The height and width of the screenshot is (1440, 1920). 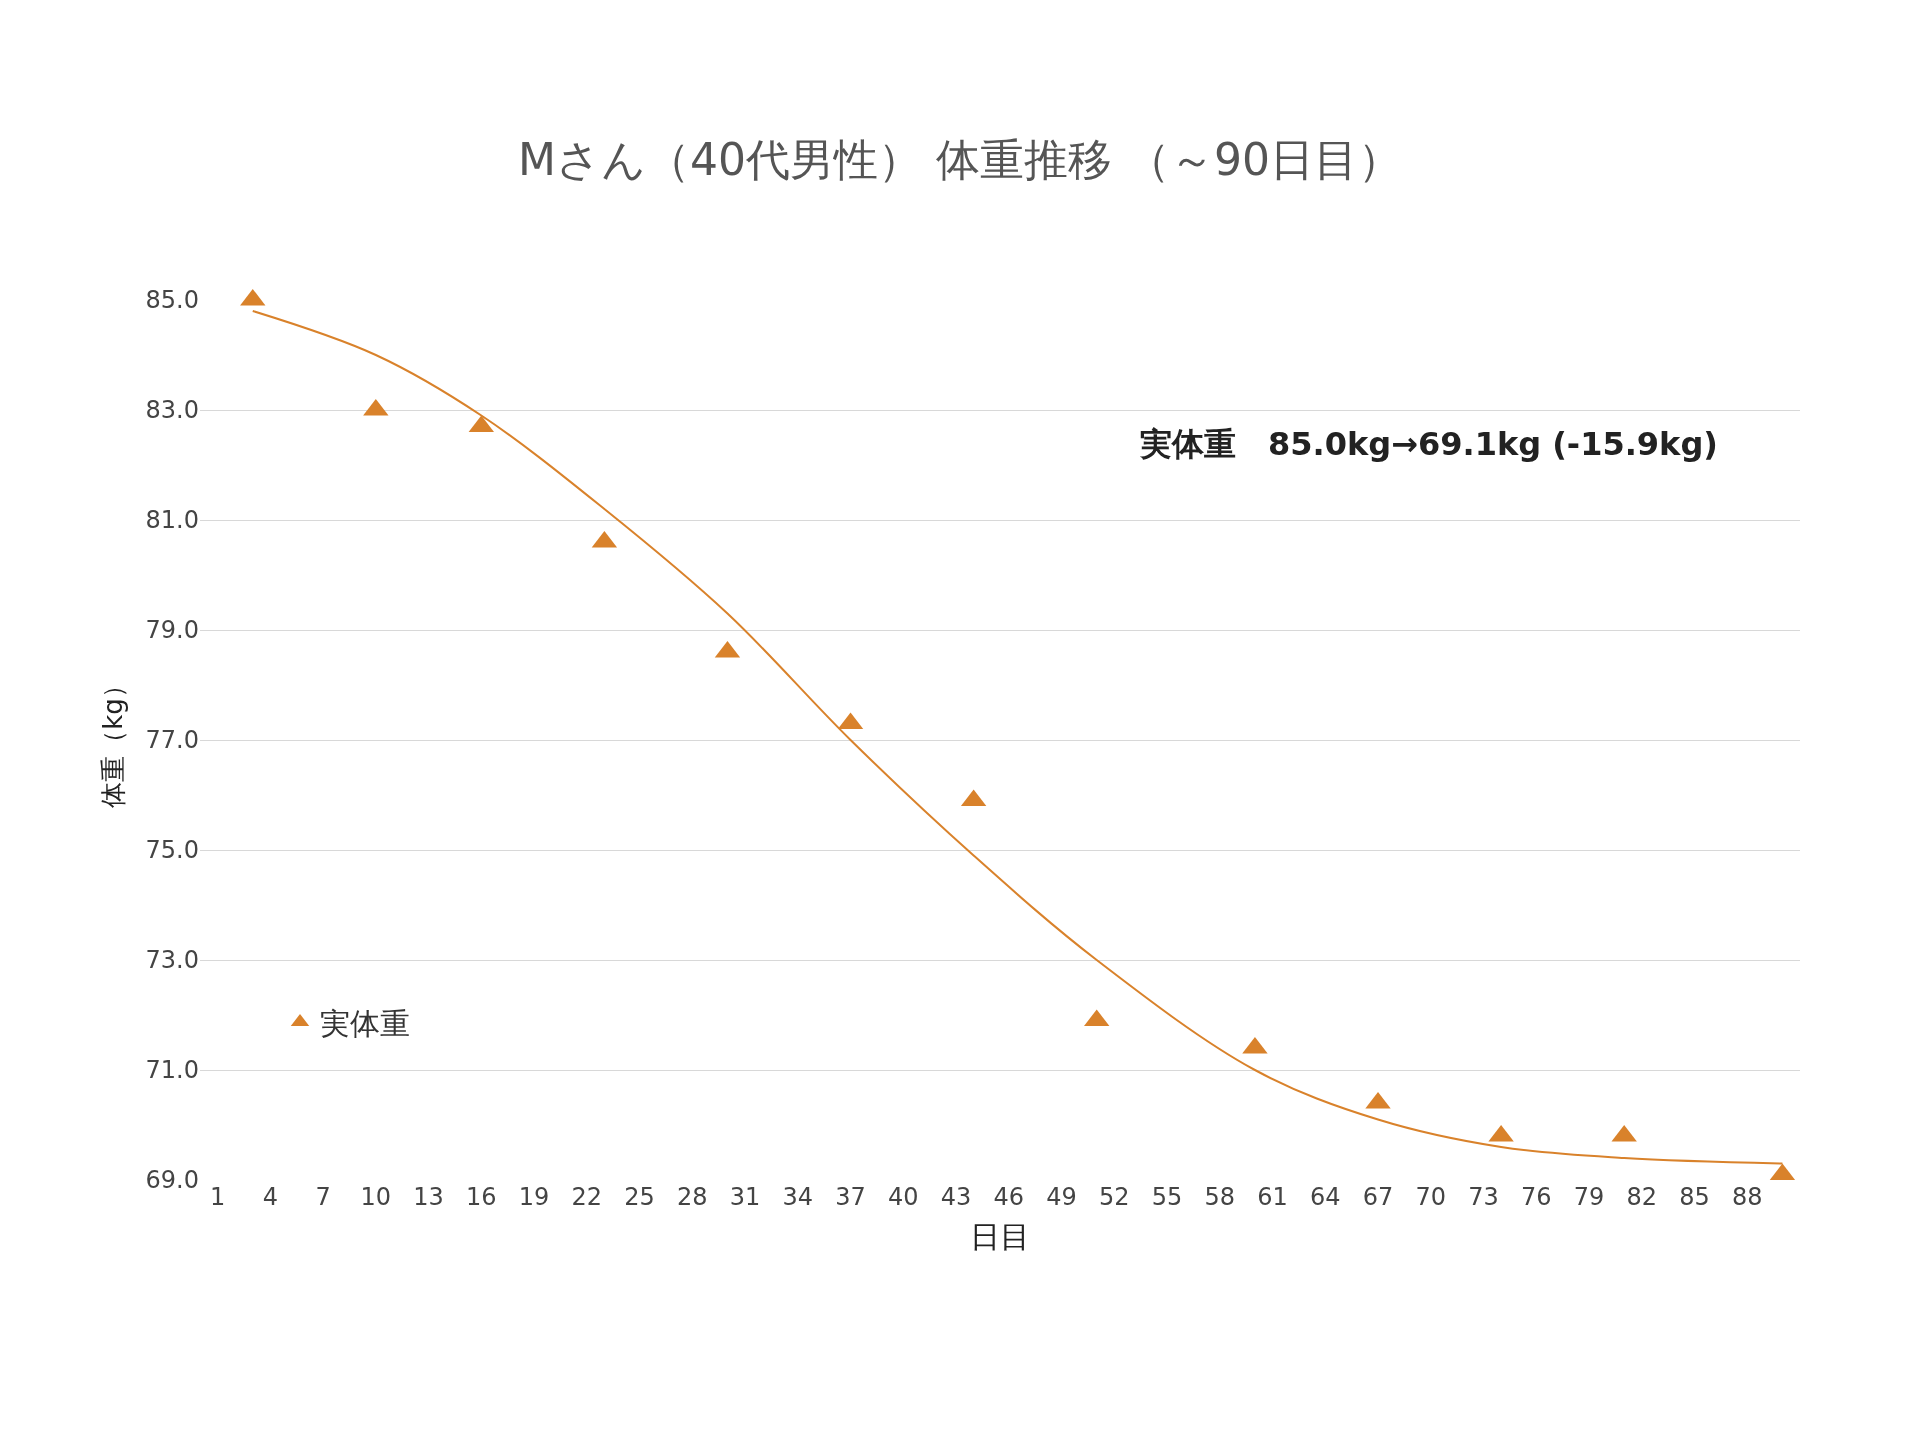 I want to click on x-tick-label: 19, so click(x=534, y=1197).